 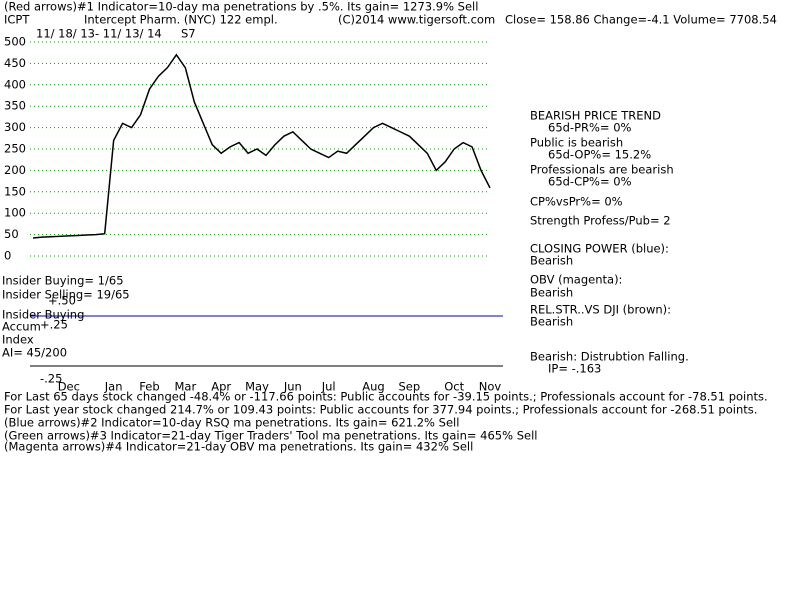 I want to click on y-tick-label: 500, so click(x=15, y=42).